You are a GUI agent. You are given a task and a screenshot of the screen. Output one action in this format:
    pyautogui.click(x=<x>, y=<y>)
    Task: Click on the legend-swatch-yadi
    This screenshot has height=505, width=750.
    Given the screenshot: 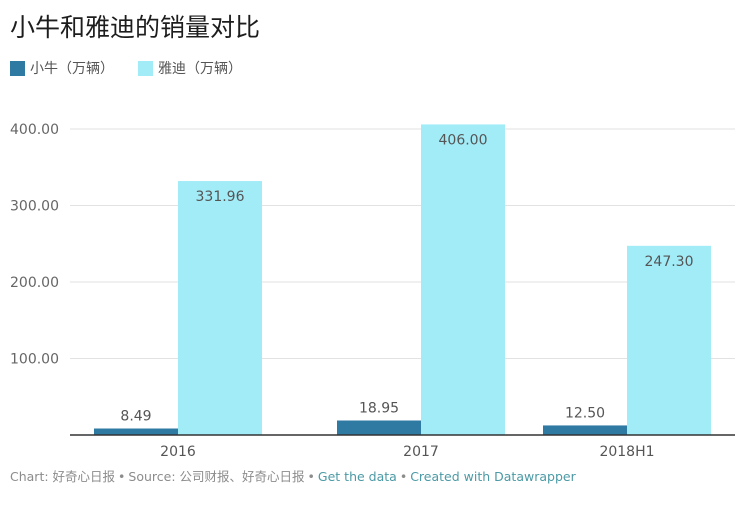 What is the action you would take?
    pyautogui.click(x=145, y=68)
    